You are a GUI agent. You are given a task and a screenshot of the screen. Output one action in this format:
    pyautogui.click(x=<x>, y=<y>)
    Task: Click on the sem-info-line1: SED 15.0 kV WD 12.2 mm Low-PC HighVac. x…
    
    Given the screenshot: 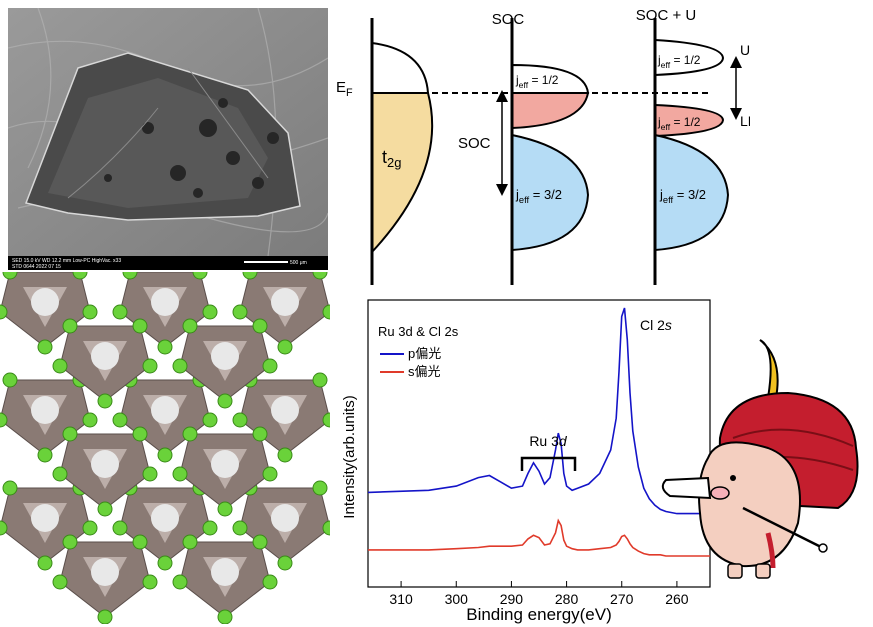 What is the action you would take?
    pyautogui.click(x=66, y=261)
    